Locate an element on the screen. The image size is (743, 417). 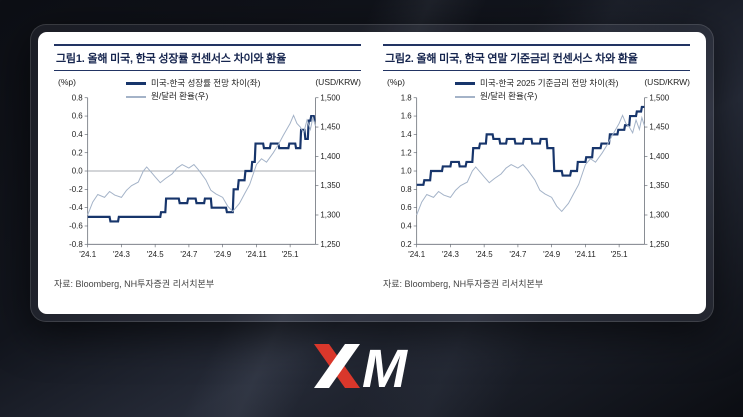
svg-text: 1.6 is located at coordinates (407, 116).